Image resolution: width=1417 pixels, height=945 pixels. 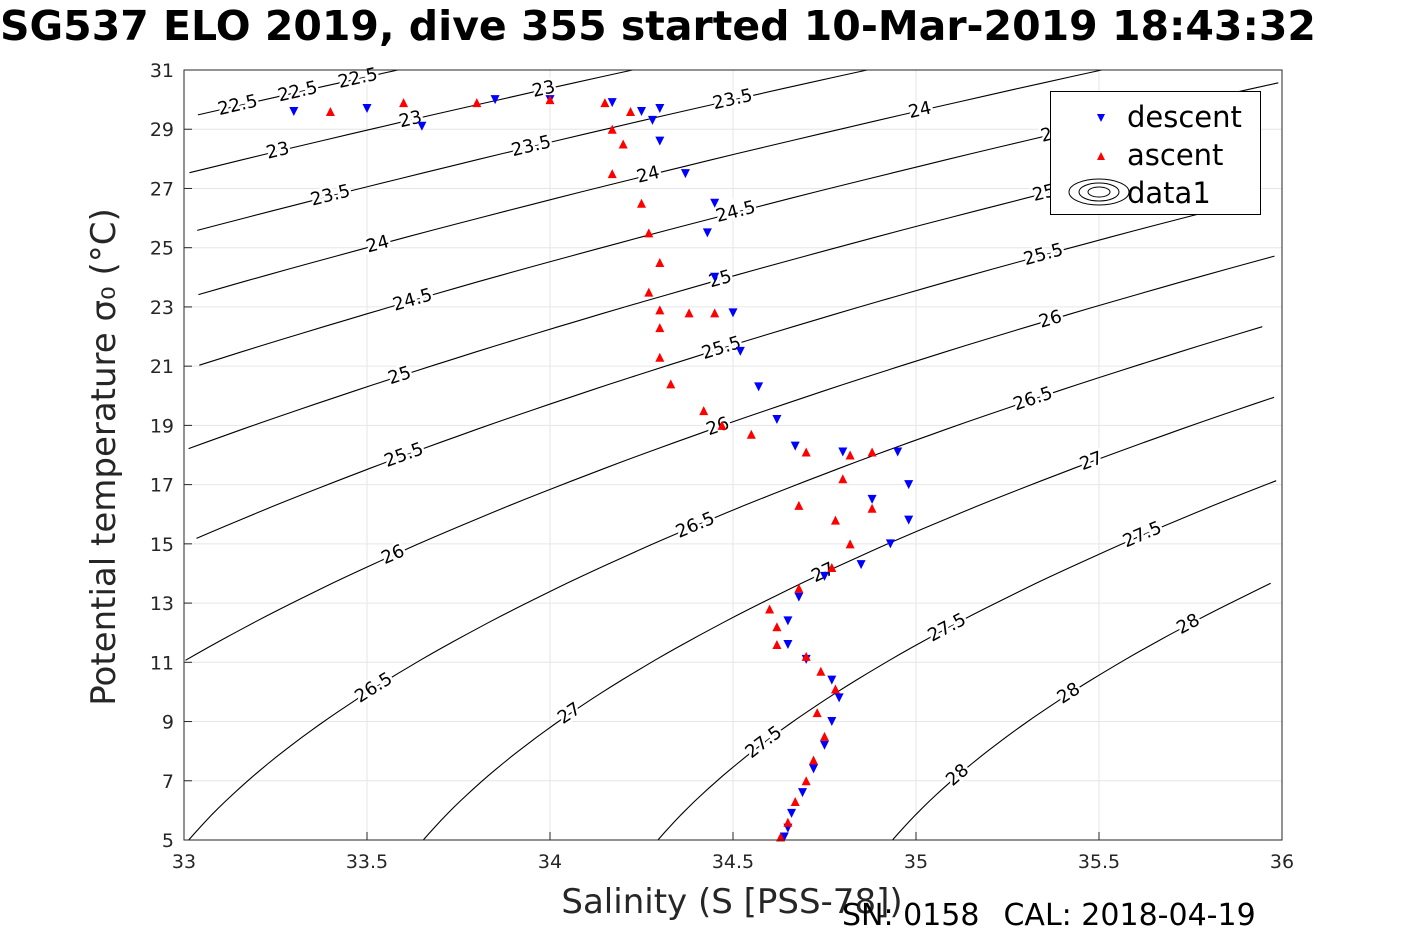 I want to click on y-tick-label: 11, so click(x=162, y=663).